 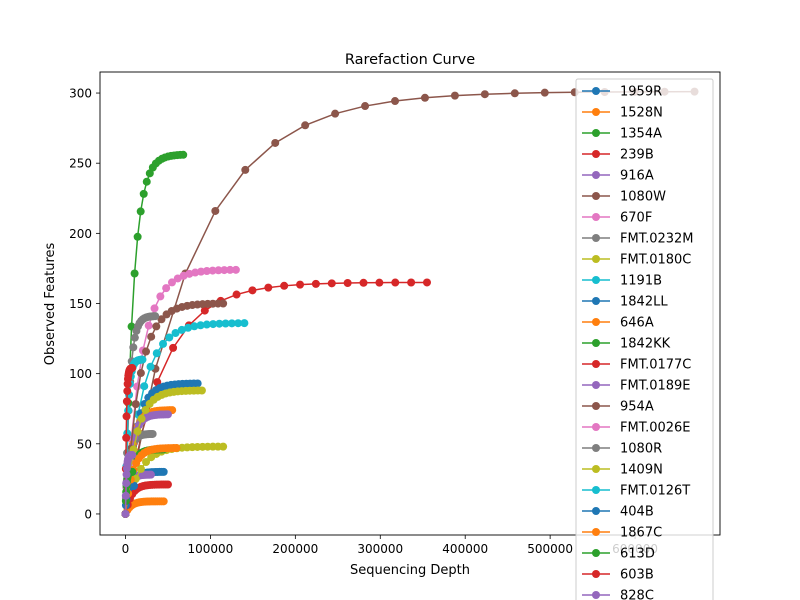 I want to click on x-tick-label: 200000, so click(x=295, y=549).